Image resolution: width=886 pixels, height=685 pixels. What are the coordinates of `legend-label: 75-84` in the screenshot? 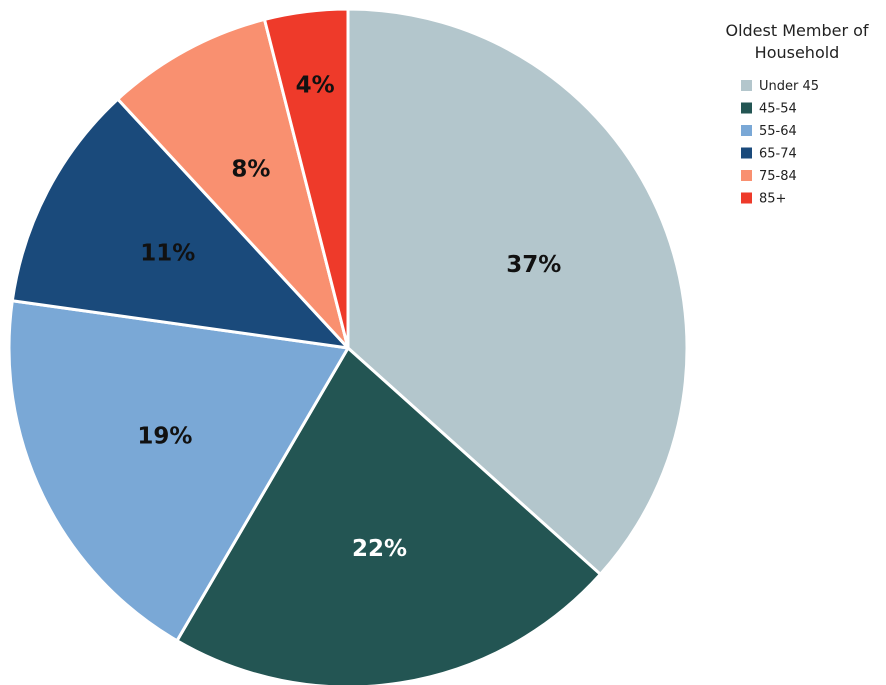 It's located at (778, 176).